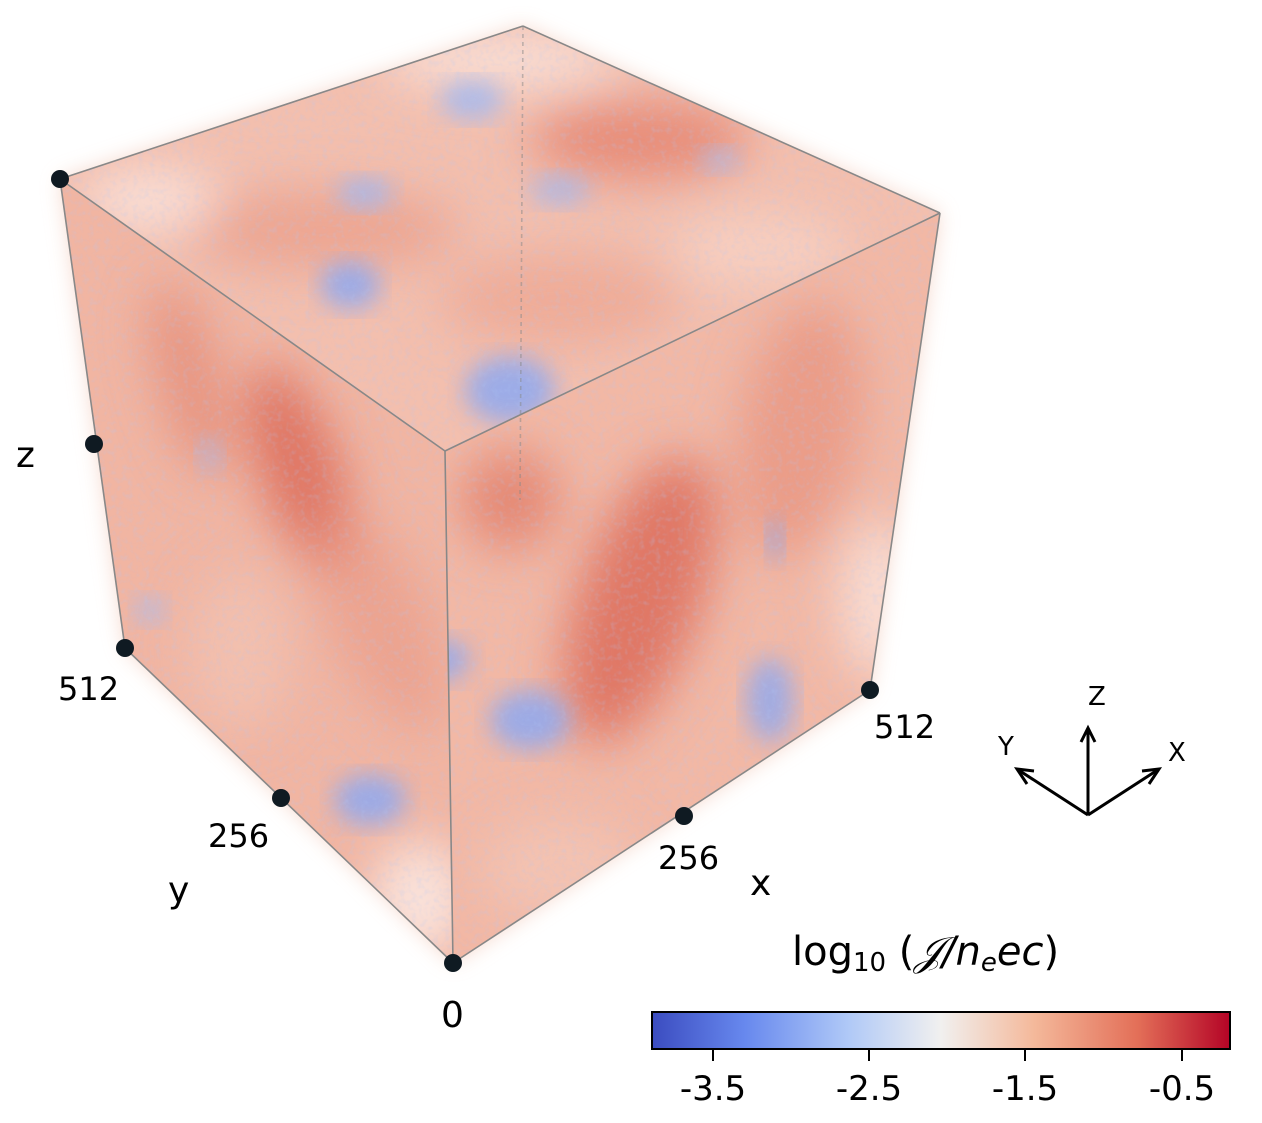  I want to click on x-tick-512: 512, so click(905, 727).